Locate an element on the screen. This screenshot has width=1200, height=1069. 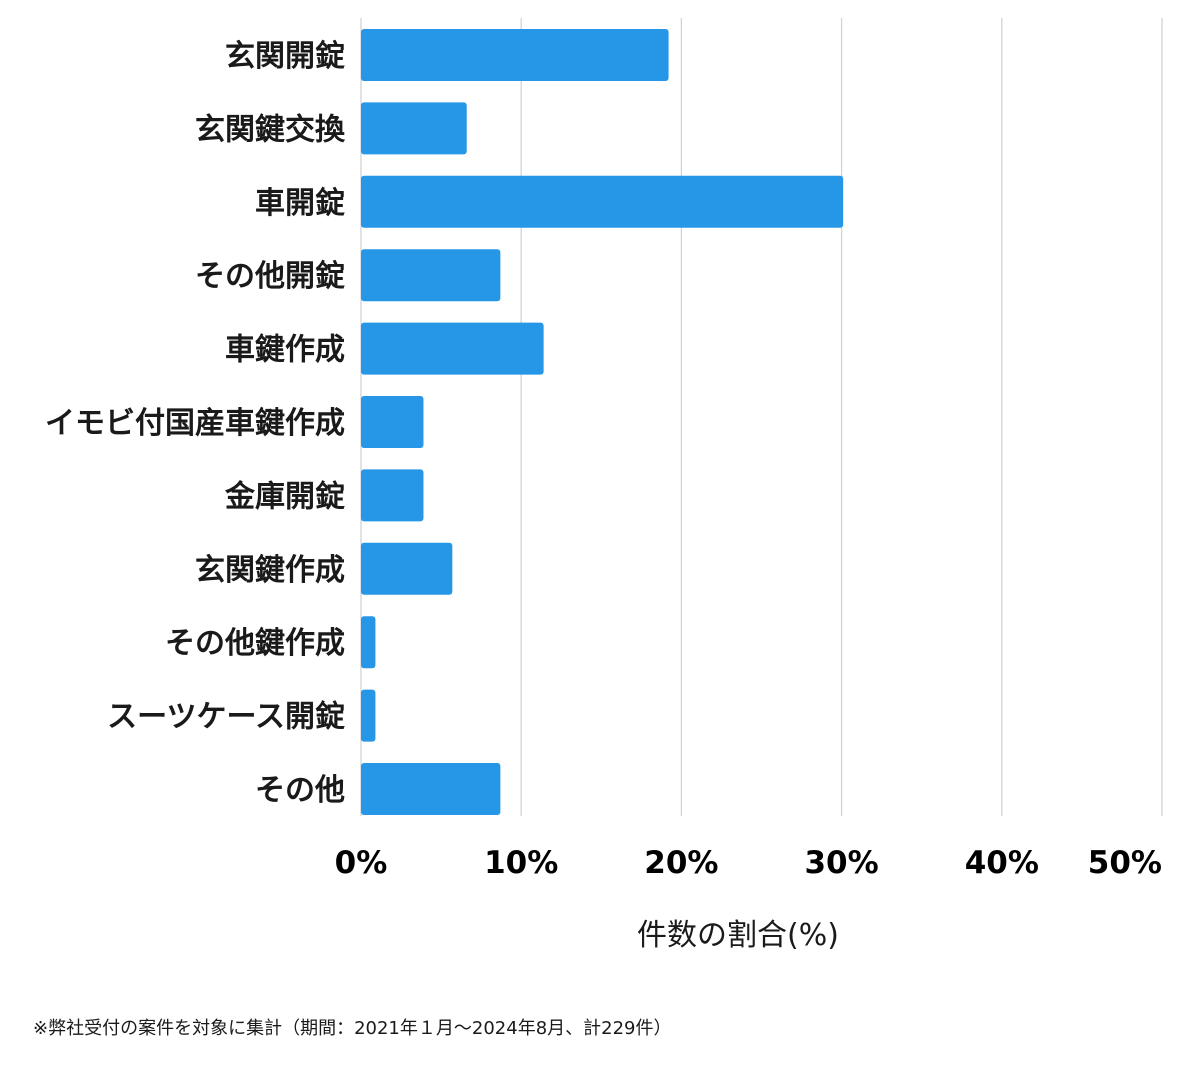
category-label: 金庫開錠 is located at coordinates (284, 496).